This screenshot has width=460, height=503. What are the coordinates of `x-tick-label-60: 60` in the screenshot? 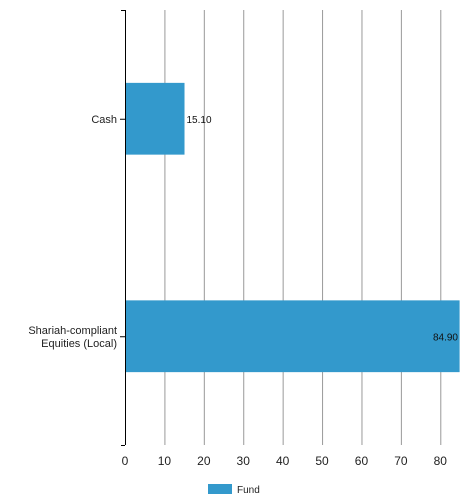 It's located at (362, 461).